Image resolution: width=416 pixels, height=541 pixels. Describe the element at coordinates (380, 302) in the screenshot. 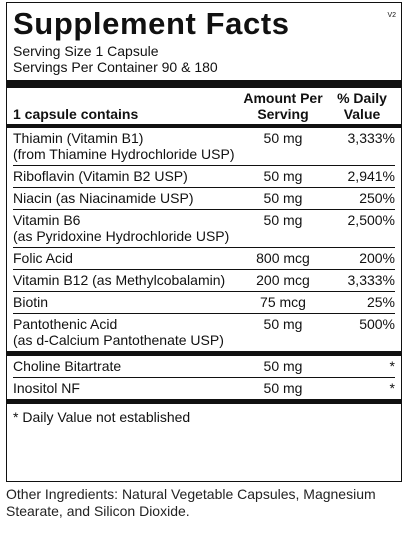

I see `daily-value: 25%` at that location.